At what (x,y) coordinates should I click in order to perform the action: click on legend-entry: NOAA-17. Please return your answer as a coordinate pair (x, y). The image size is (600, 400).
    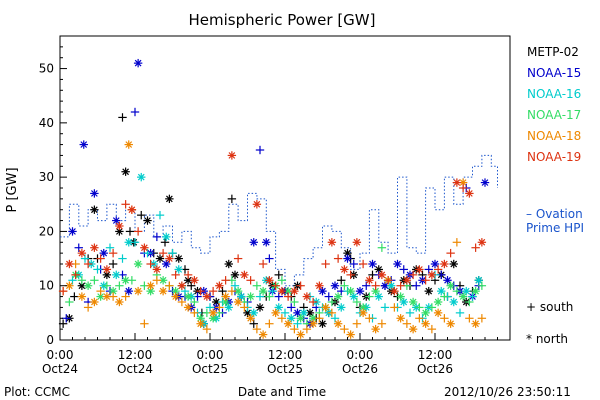
    Looking at the image, I should click on (554, 115).